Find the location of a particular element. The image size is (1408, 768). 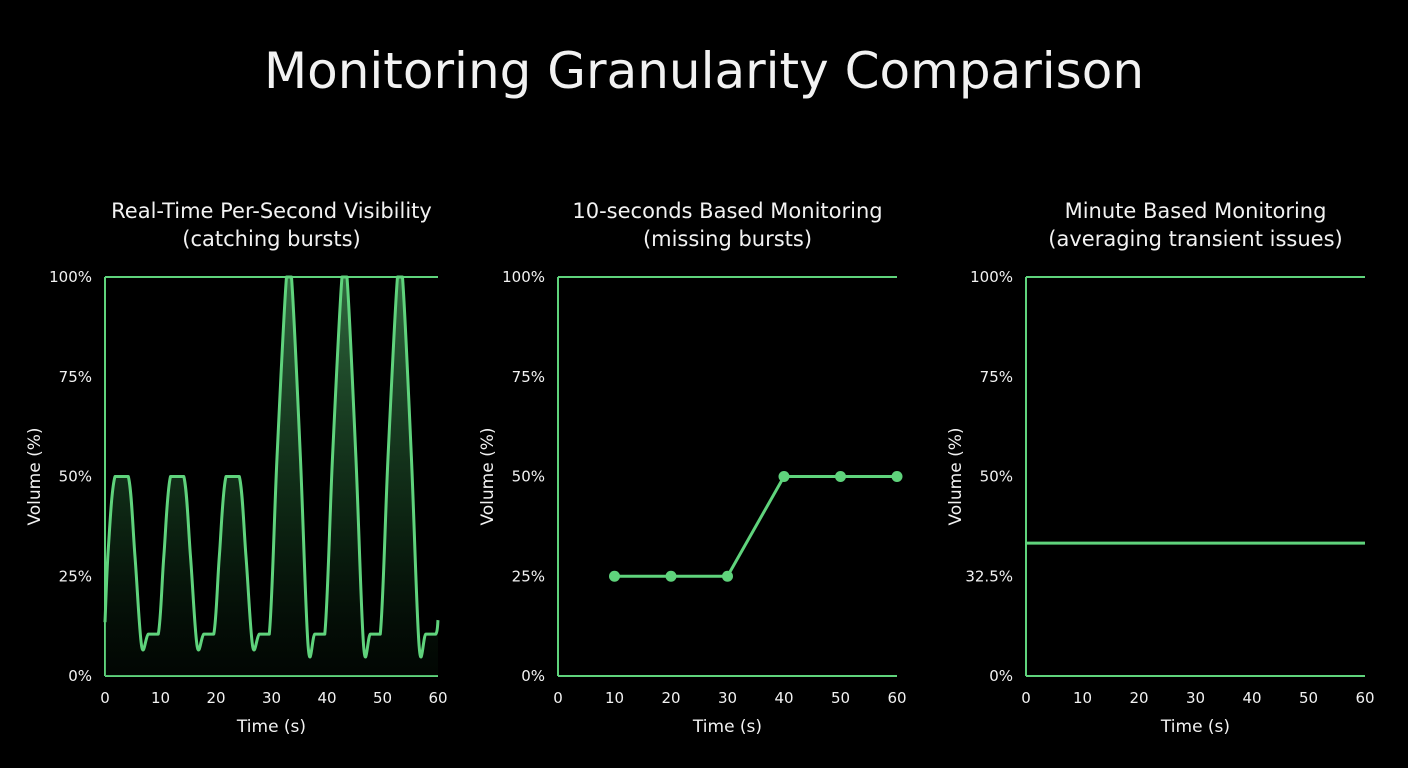

area-fill is located at coordinates (271, 476).